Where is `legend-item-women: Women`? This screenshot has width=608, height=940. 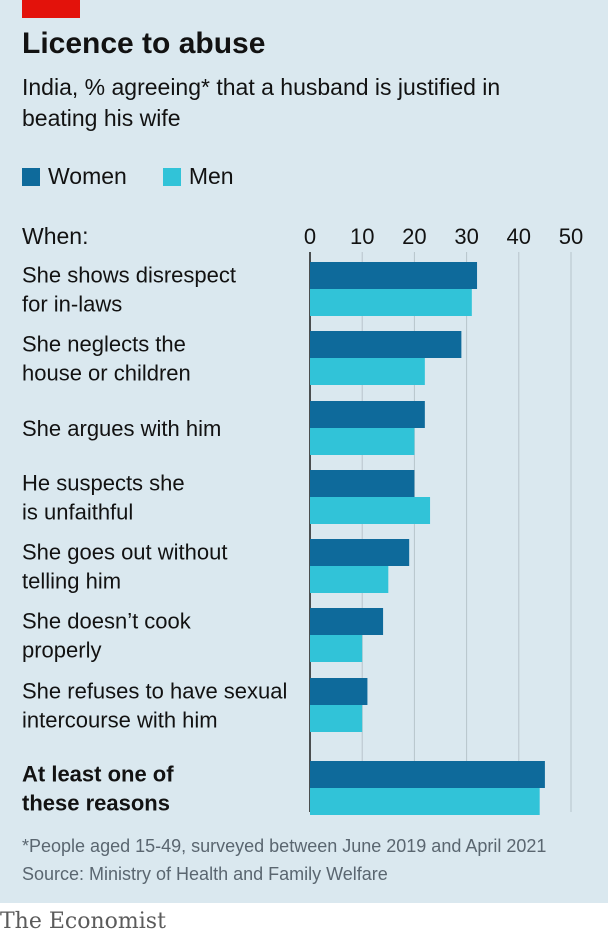 legend-item-women: Women is located at coordinates (74, 176).